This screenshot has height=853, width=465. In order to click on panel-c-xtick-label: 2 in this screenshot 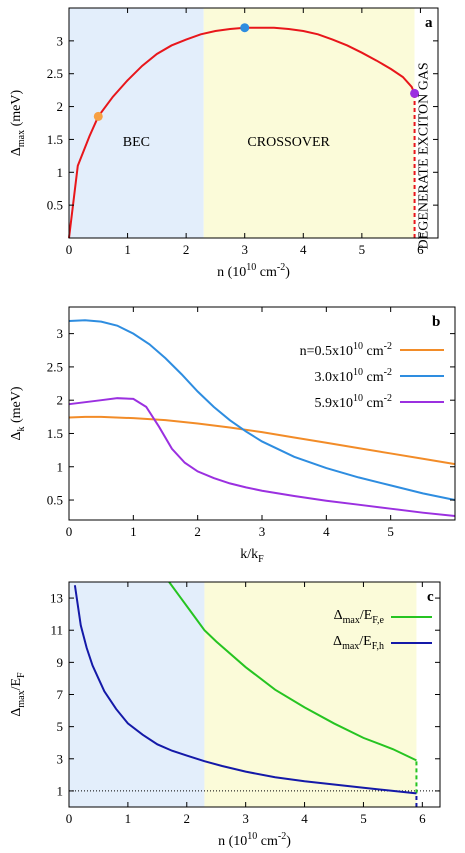, I will do `click(187, 818)`.